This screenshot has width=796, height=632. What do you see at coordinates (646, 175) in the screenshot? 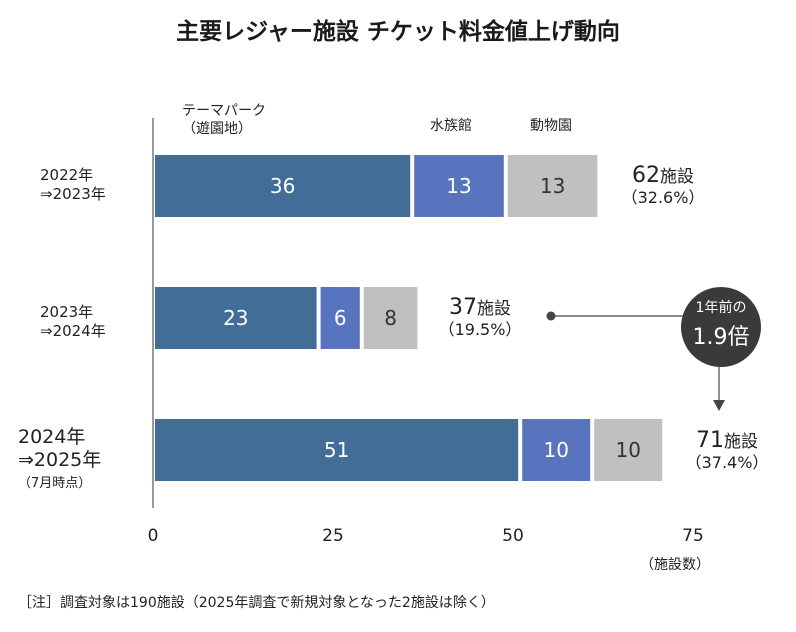
I see `total-2022-count: 62` at bounding box center [646, 175].